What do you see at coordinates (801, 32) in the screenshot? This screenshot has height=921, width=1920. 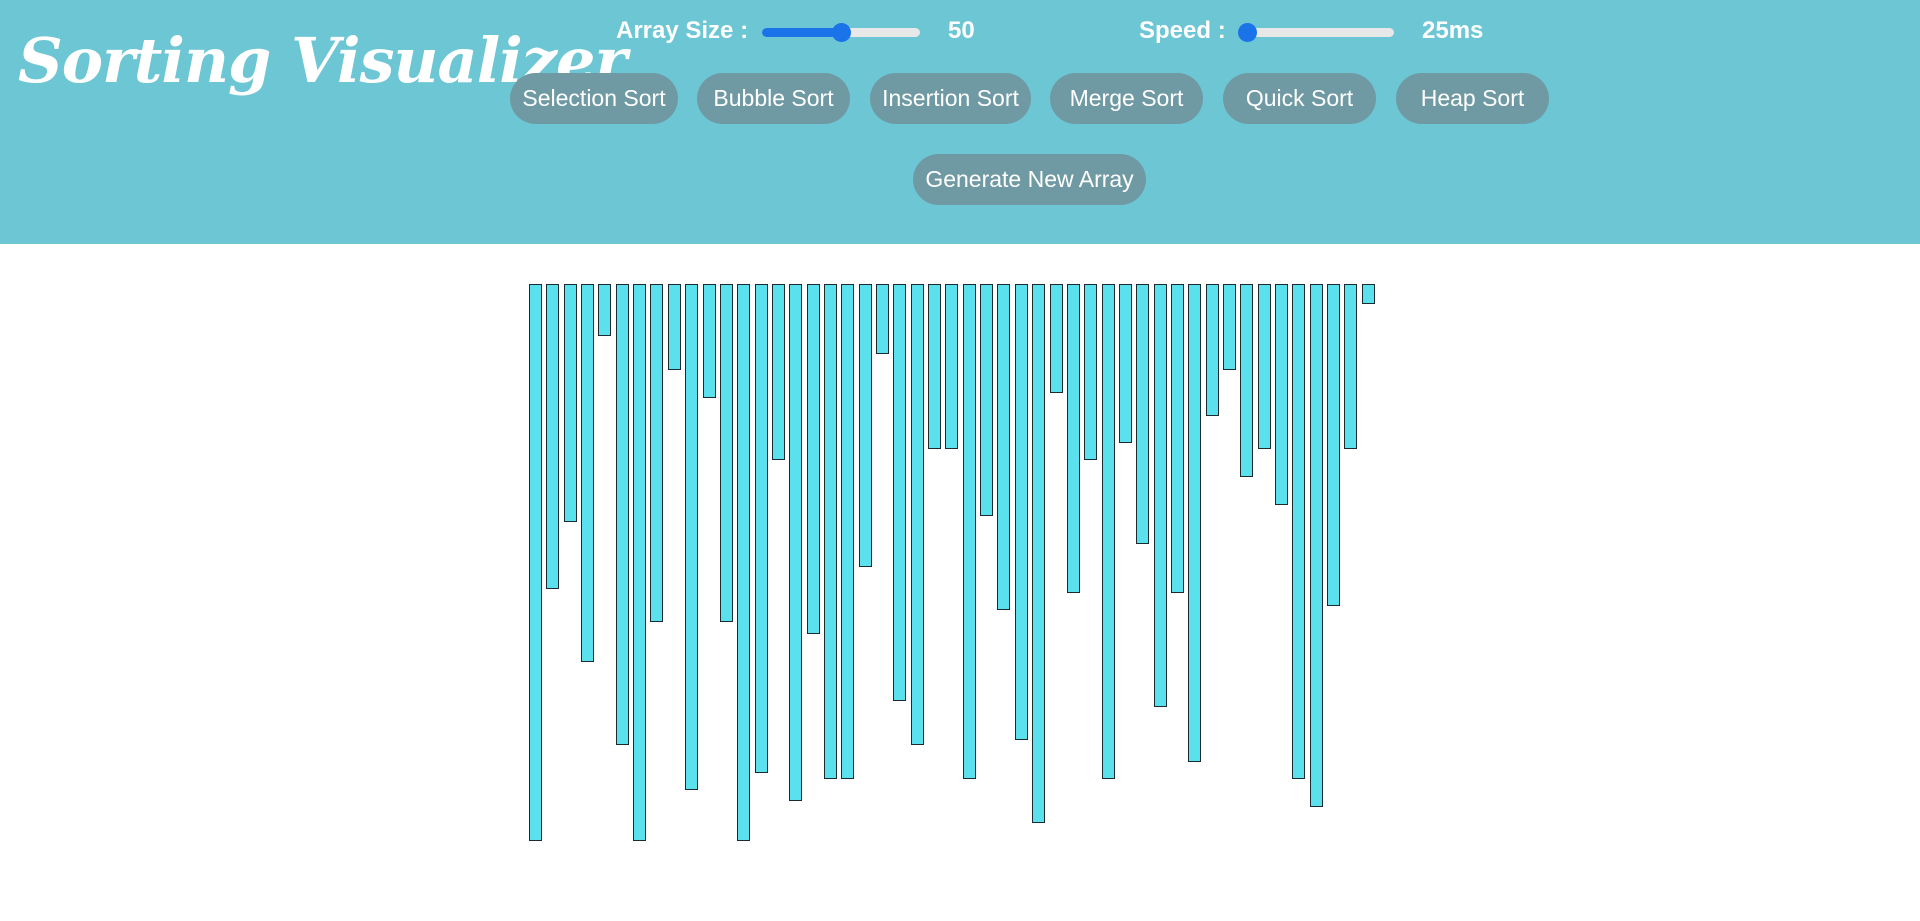 I see `array-size-slider-fill` at bounding box center [801, 32].